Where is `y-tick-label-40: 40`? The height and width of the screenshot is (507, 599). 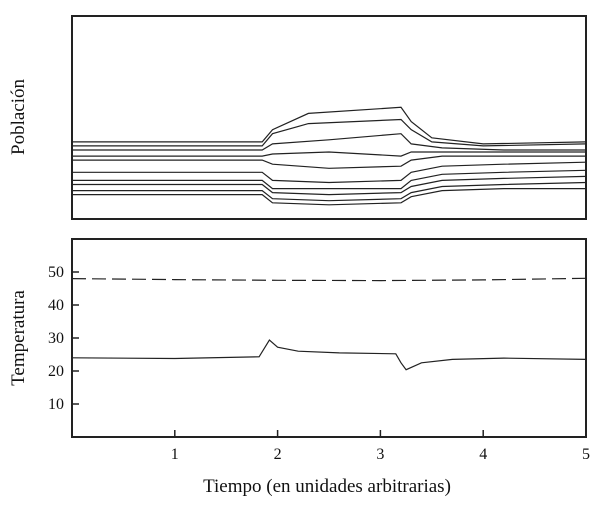
y-tick-label-40: 40 is located at coordinates (56, 305).